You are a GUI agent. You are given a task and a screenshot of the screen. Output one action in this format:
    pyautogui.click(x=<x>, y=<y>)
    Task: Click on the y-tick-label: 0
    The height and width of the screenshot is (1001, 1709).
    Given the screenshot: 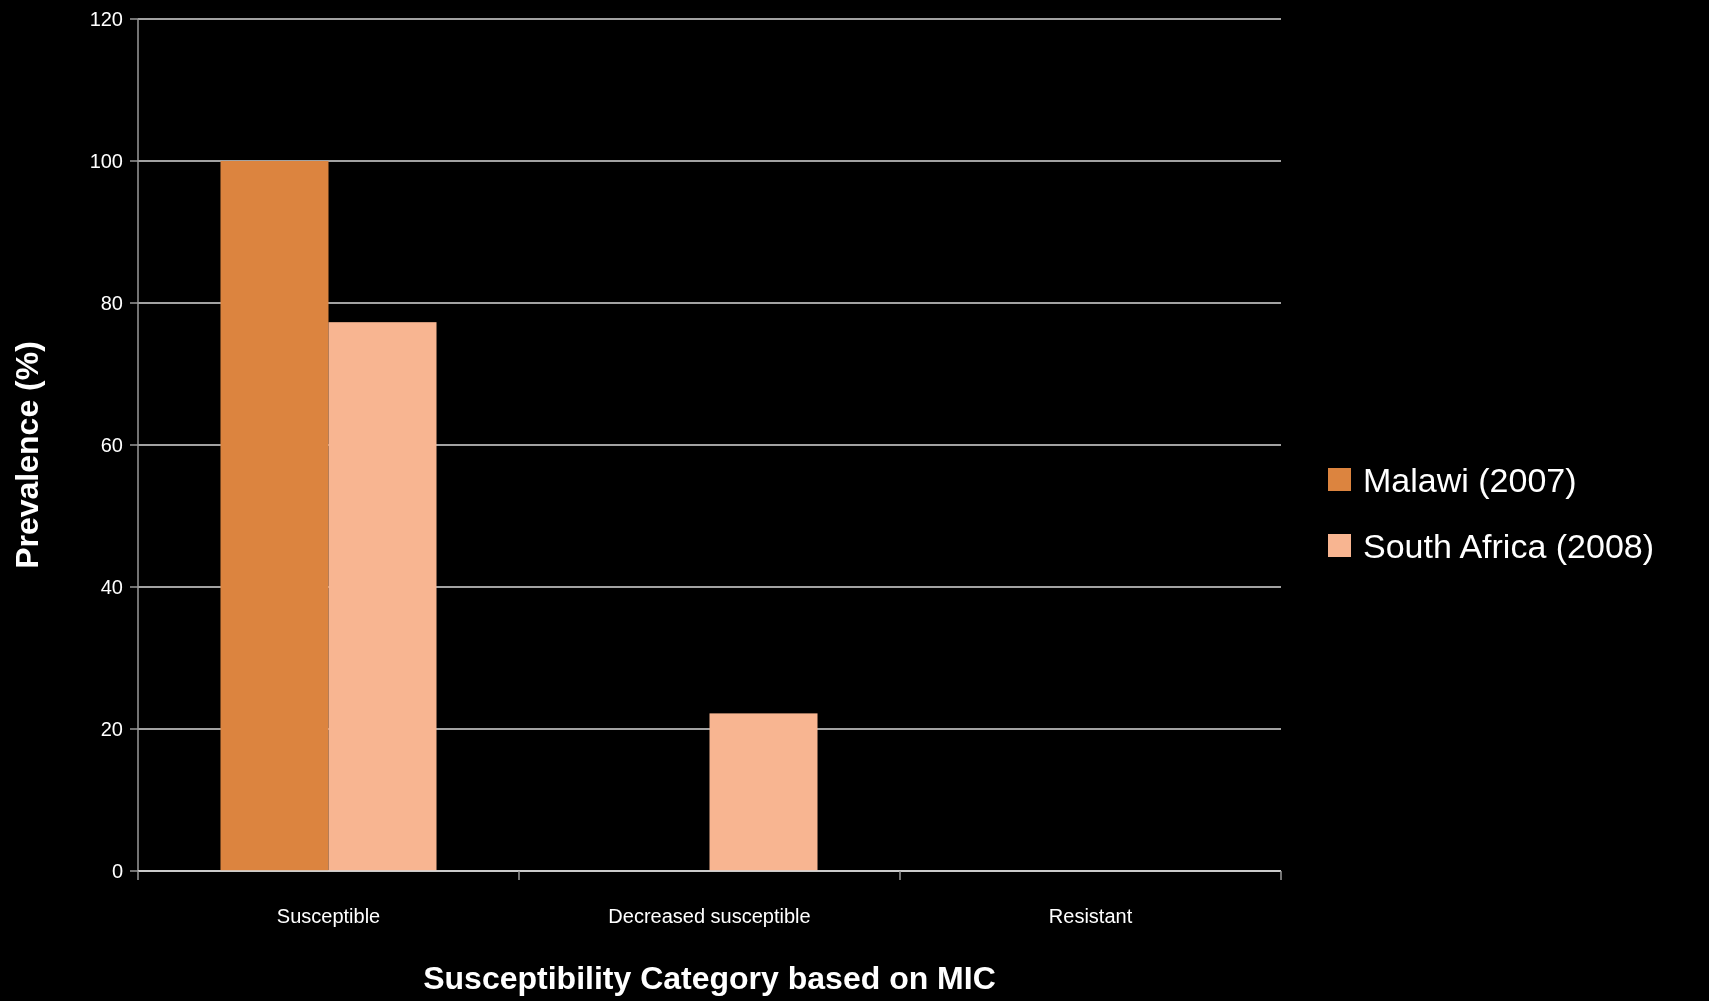 What is the action you would take?
    pyautogui.click(x=117, y=871)
    